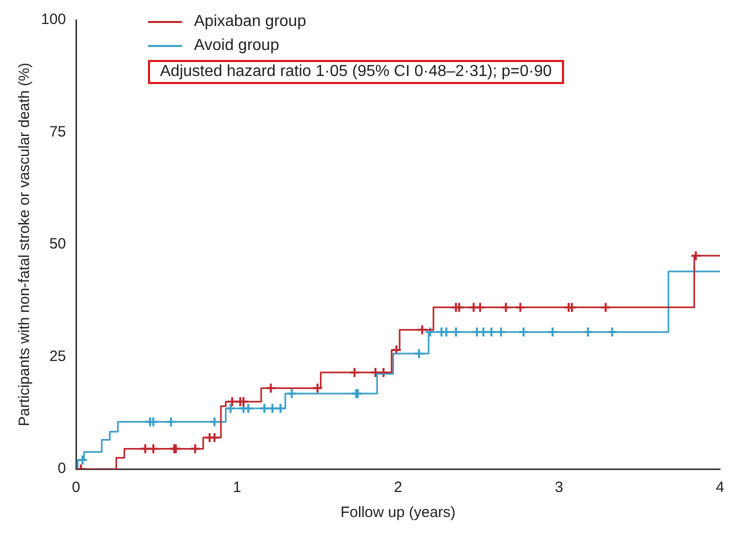 The width and height of the screenshot is (740, 534). Describe the element at coordinates (250, 22) in the screenshot. I see `legend-label: Apixaban group` at that location.